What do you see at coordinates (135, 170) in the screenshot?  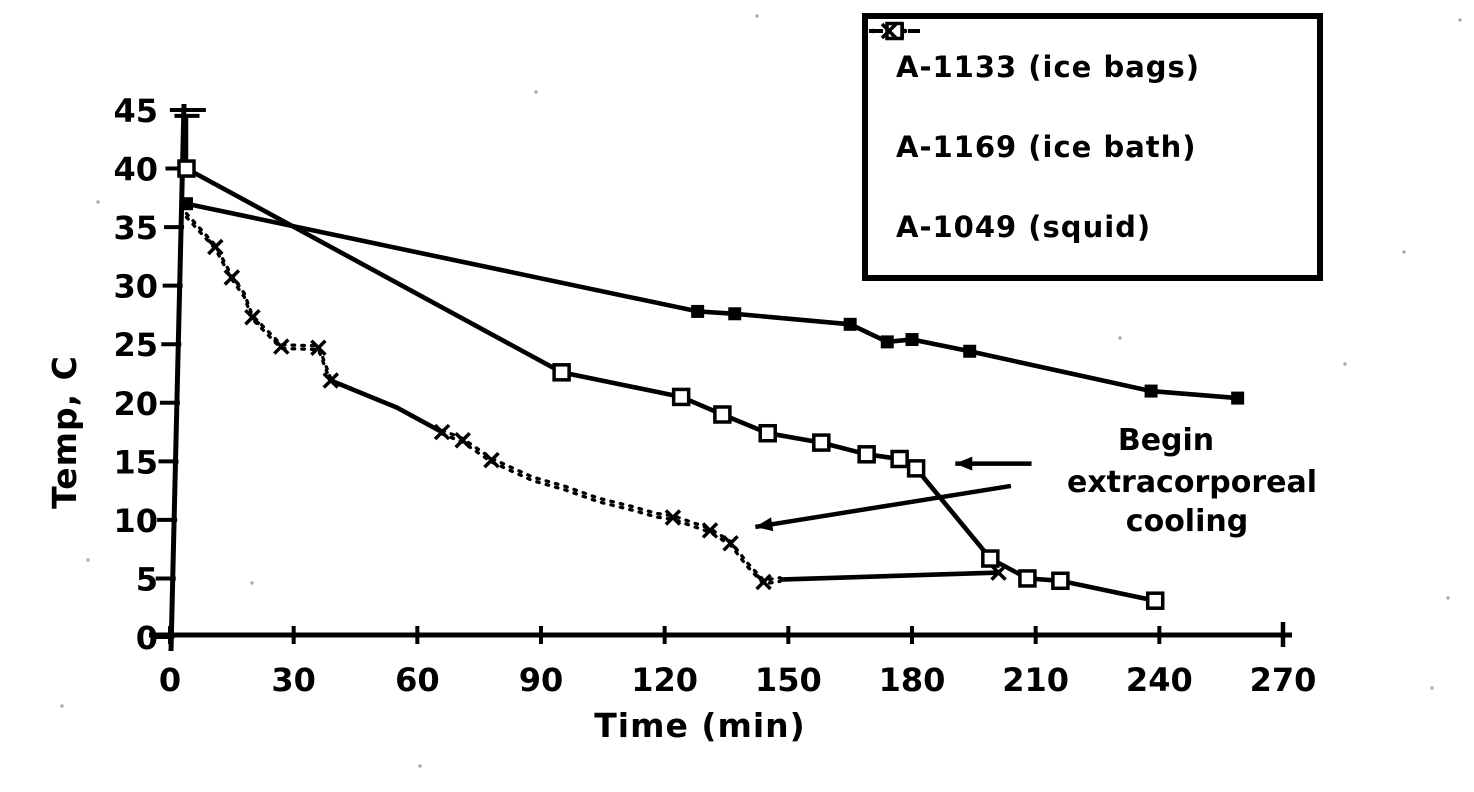 I see `y-tick-label: 40` at bounding box center [135, 170].